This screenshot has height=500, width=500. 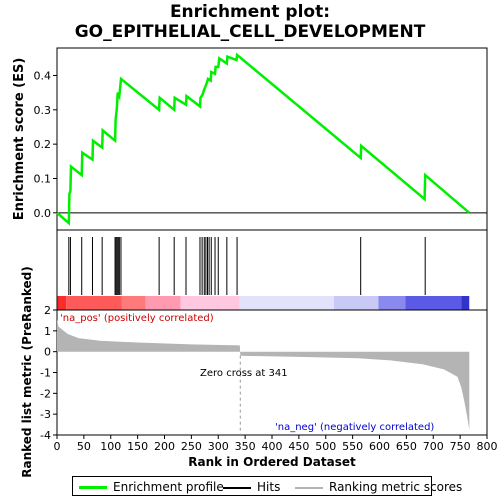 I want to click on rank-y-tick-label: 1, so click(x=47, y=331).